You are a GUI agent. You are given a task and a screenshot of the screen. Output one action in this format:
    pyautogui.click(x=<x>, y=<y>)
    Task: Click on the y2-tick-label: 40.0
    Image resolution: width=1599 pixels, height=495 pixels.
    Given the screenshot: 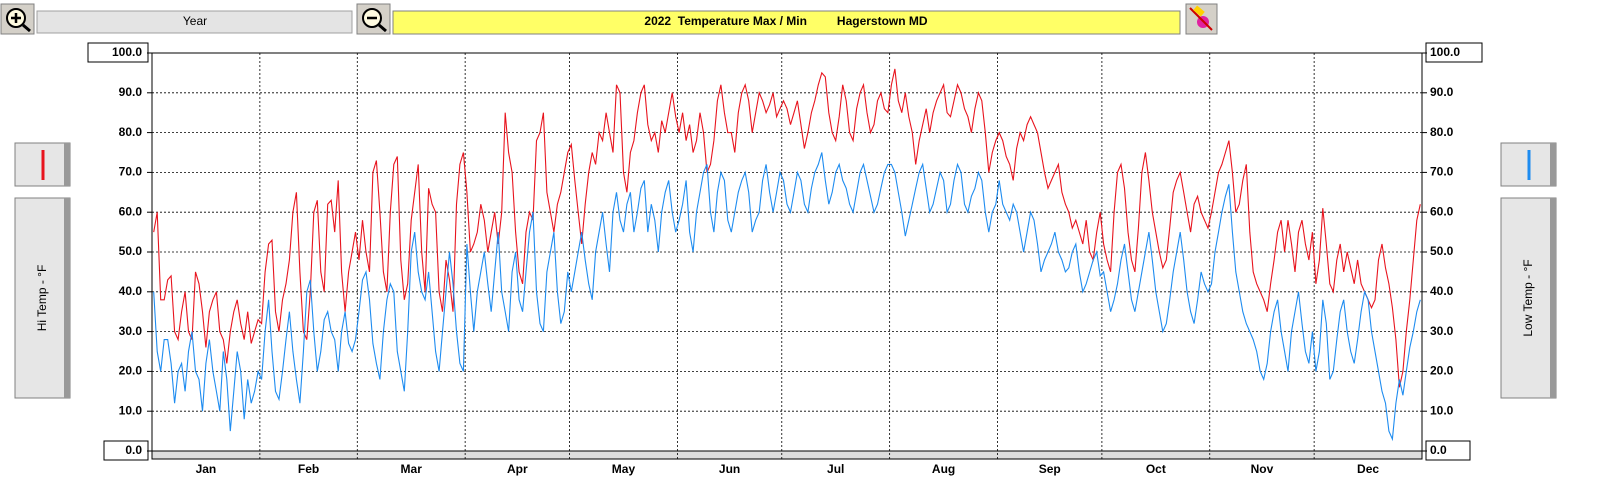 What is the action you would take?
    pyautogui.click(x=1442, y=291)
    